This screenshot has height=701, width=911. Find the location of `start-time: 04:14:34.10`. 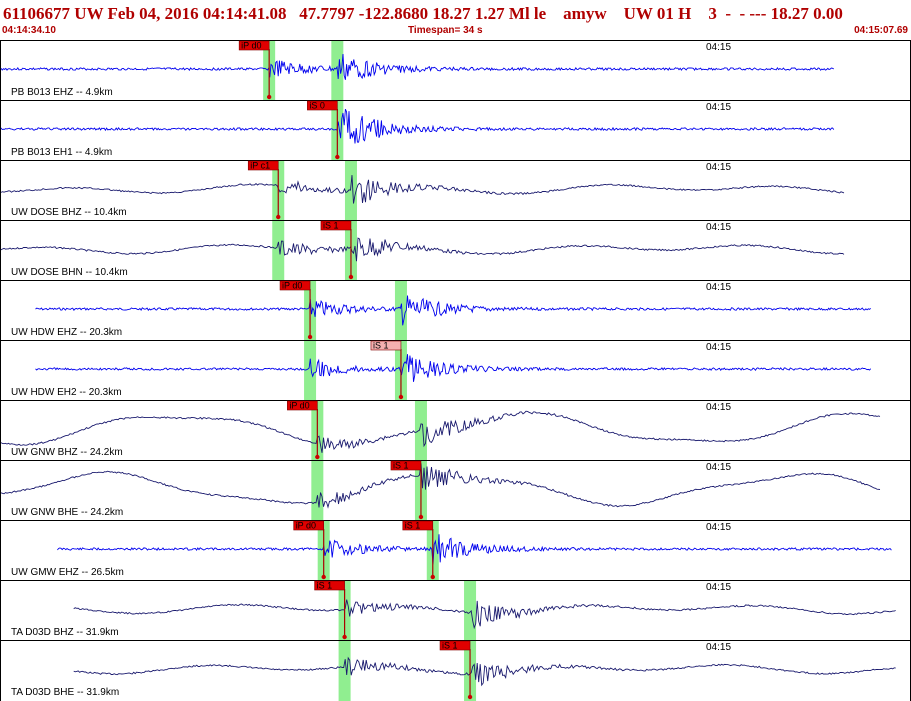

start-time: 04:14:34.10 is located at coordinates (29, 30).